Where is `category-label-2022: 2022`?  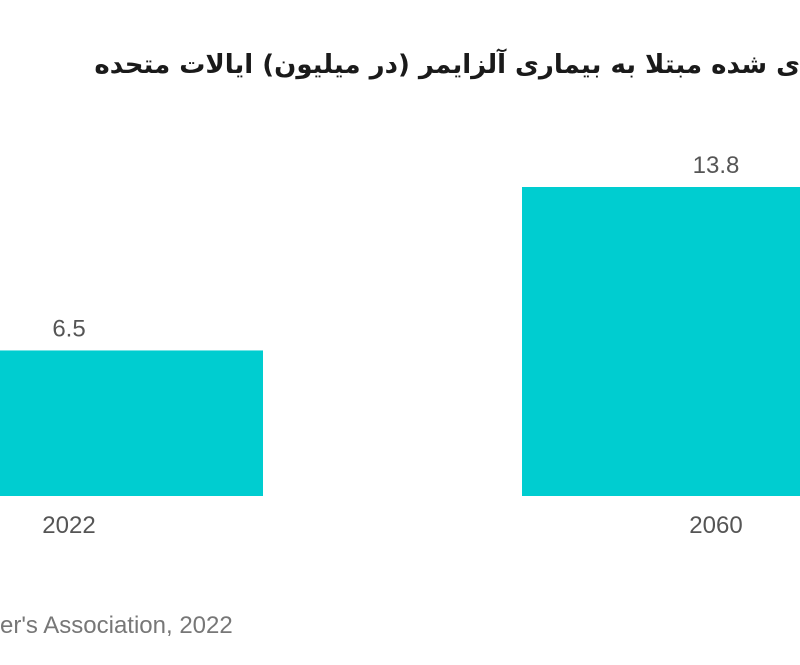
category-label-2022: 2022 is located at coordinates (68, 525).